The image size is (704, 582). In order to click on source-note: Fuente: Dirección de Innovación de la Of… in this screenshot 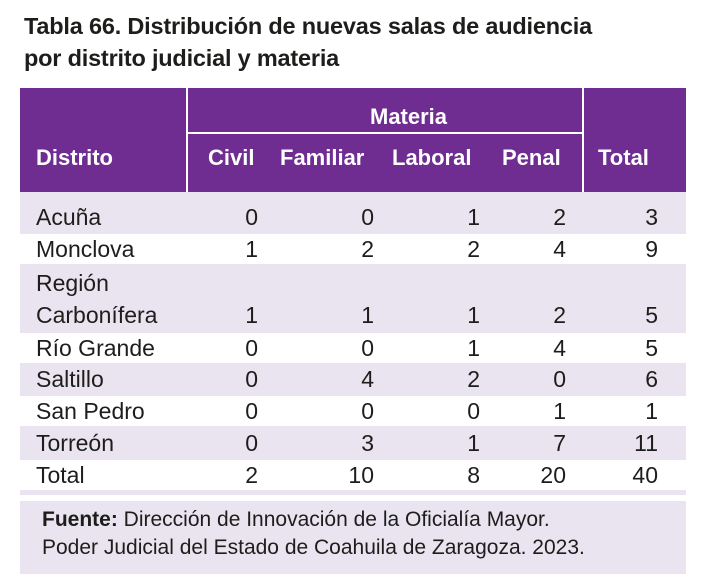, I will do `click(362, 534)`.